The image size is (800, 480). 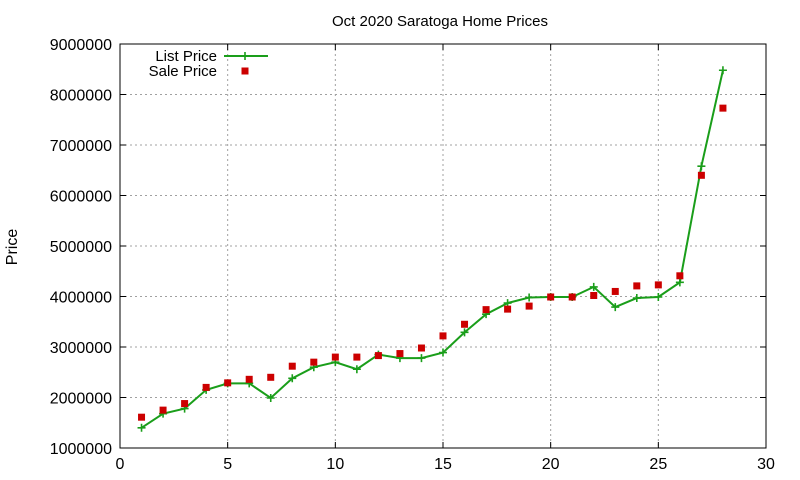 I want to click on x-tick-label: 10, so click(x=335, y=464).